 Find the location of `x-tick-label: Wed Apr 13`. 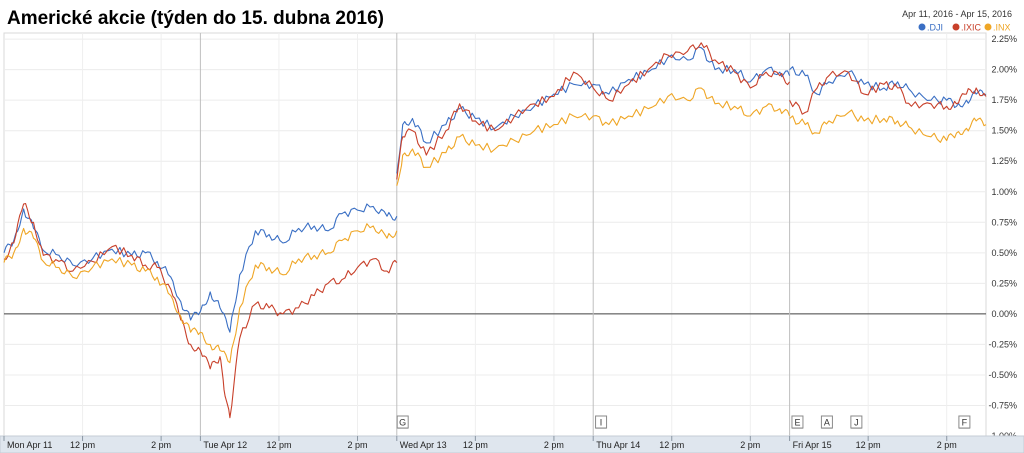

x-tick-label: Wed Apr 13 is located at coordinates (423, 445).